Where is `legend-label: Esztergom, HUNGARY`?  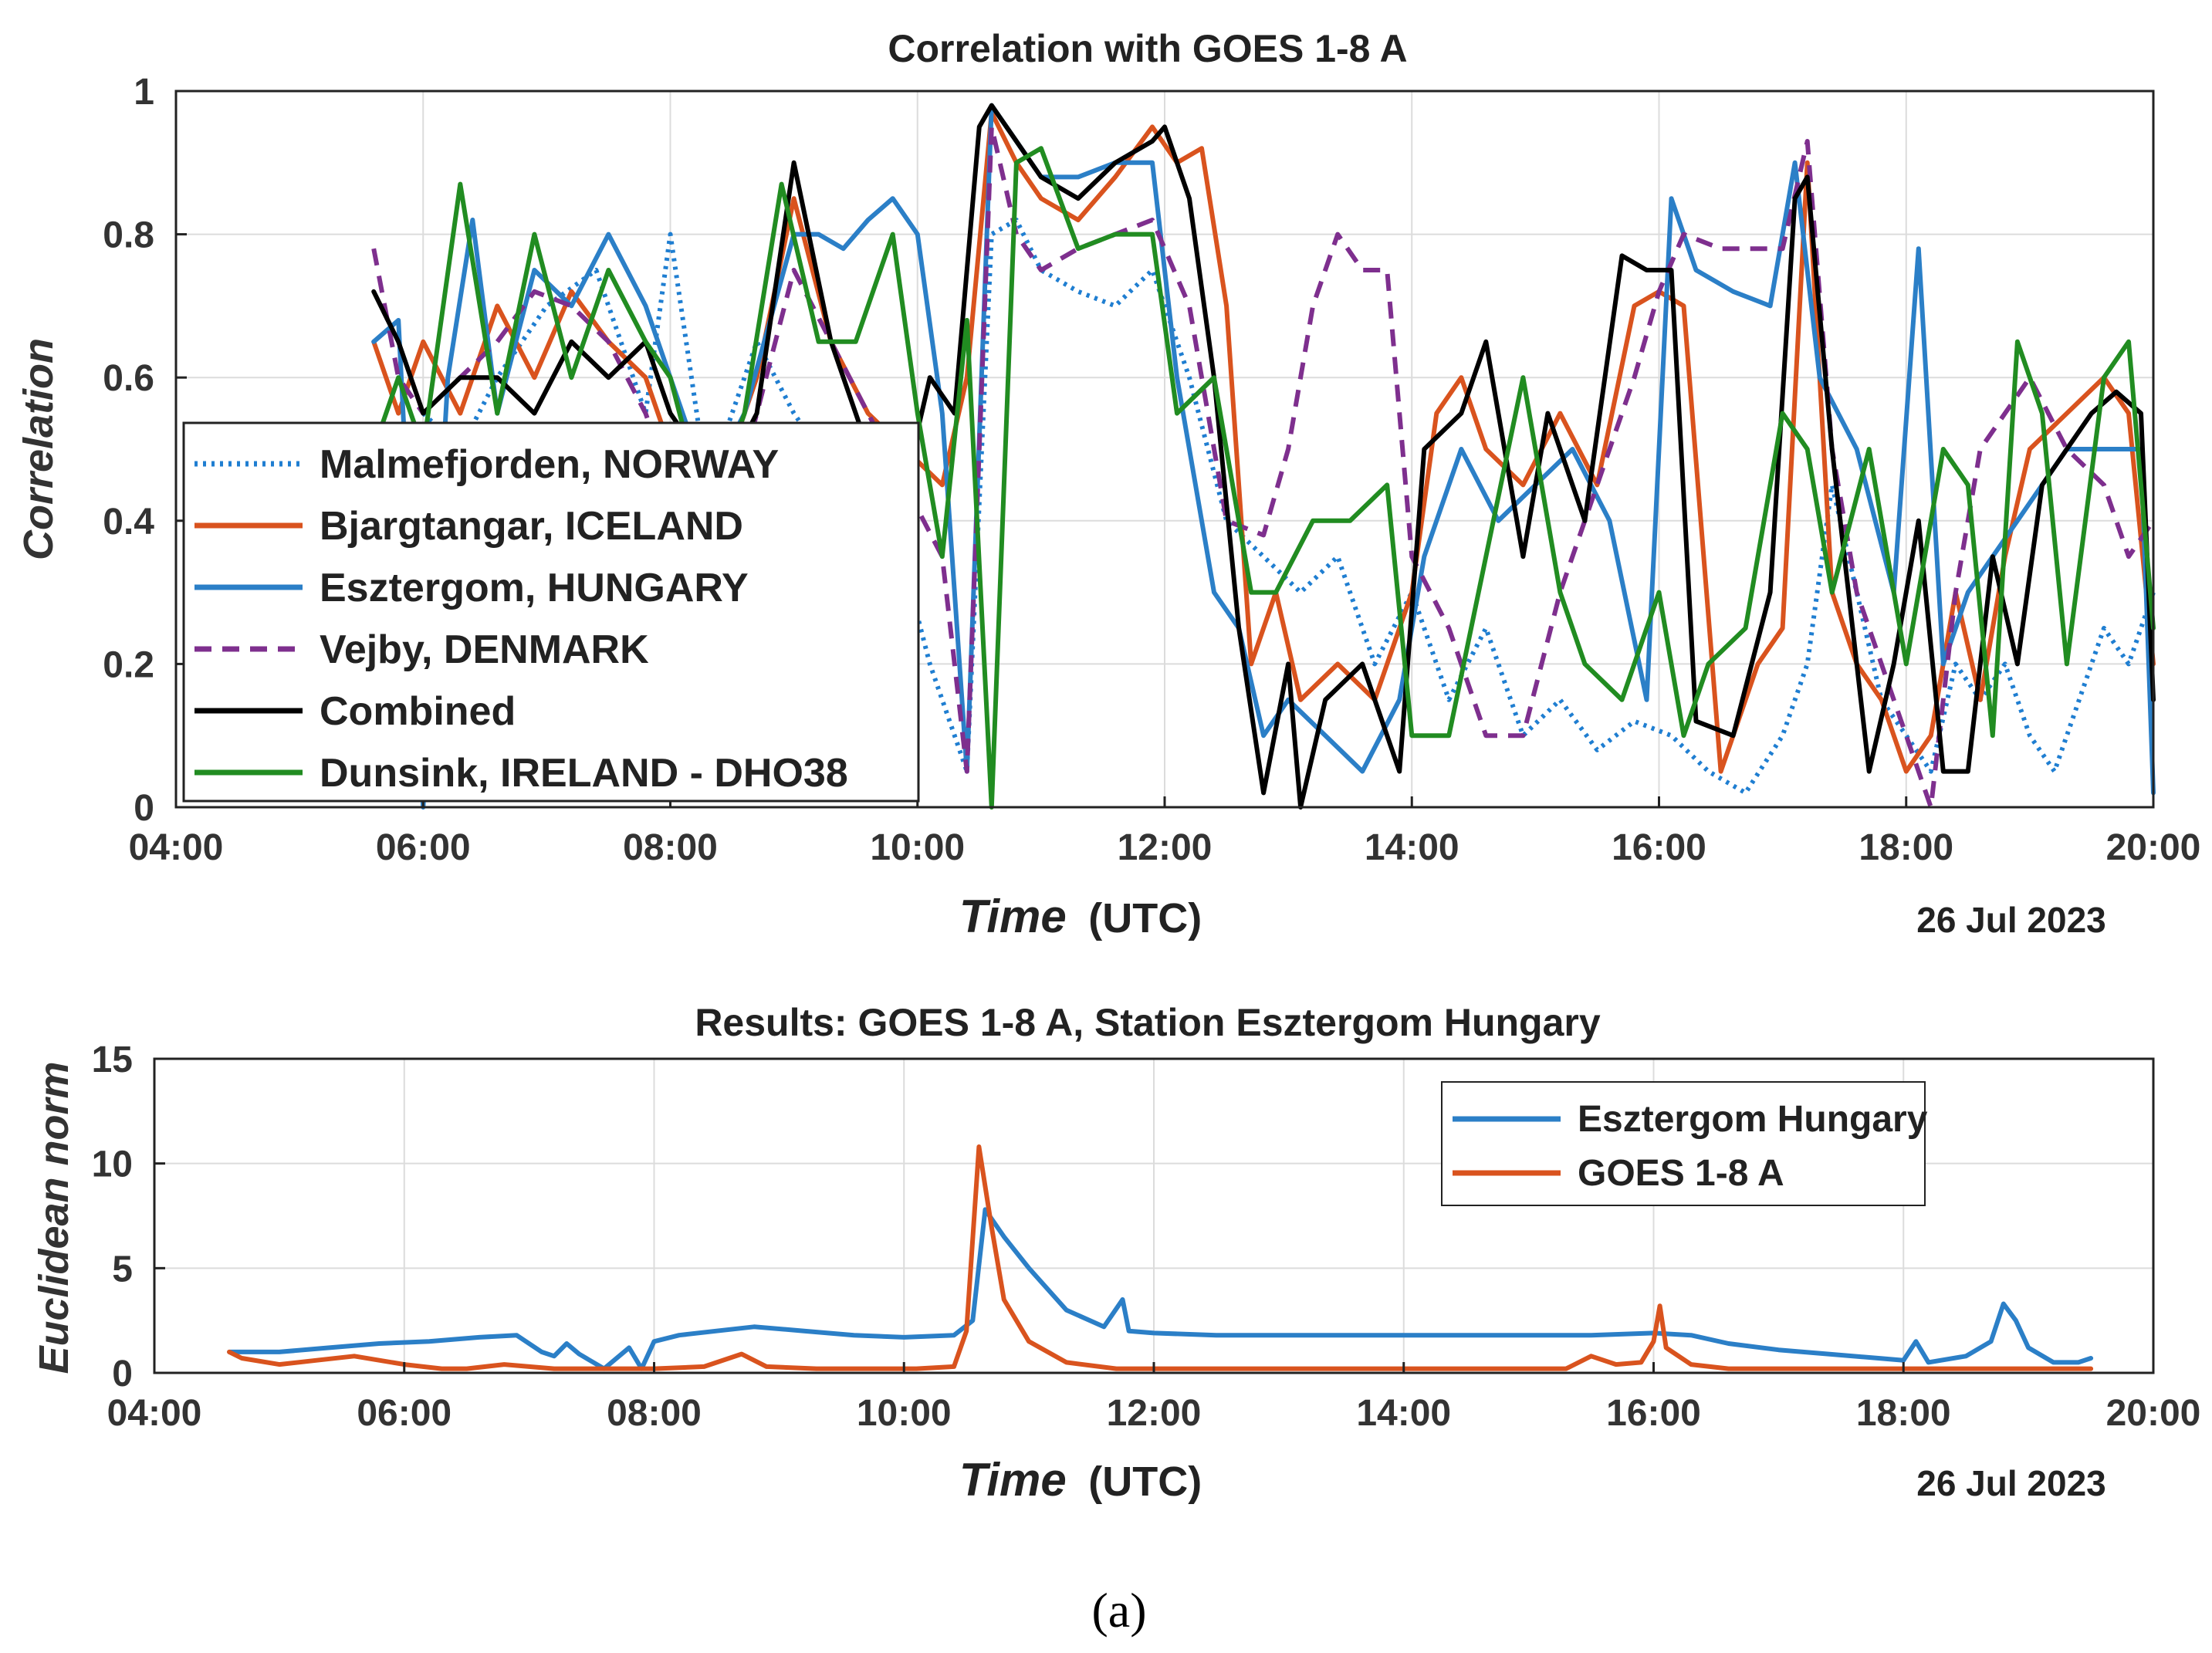 legend-label: Esztergom, HUNGARY is located at coordinates (534, 588).